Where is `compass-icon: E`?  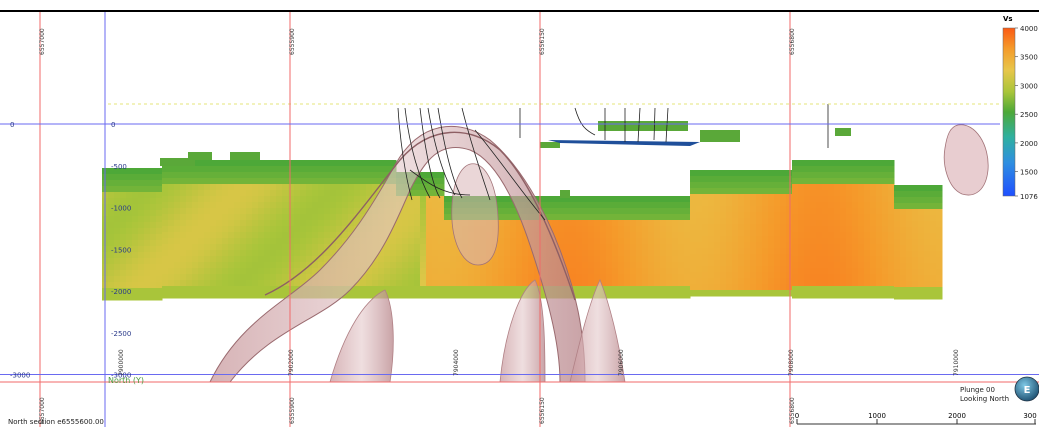 compass-icon: E is located at coordinates (1026, 389).